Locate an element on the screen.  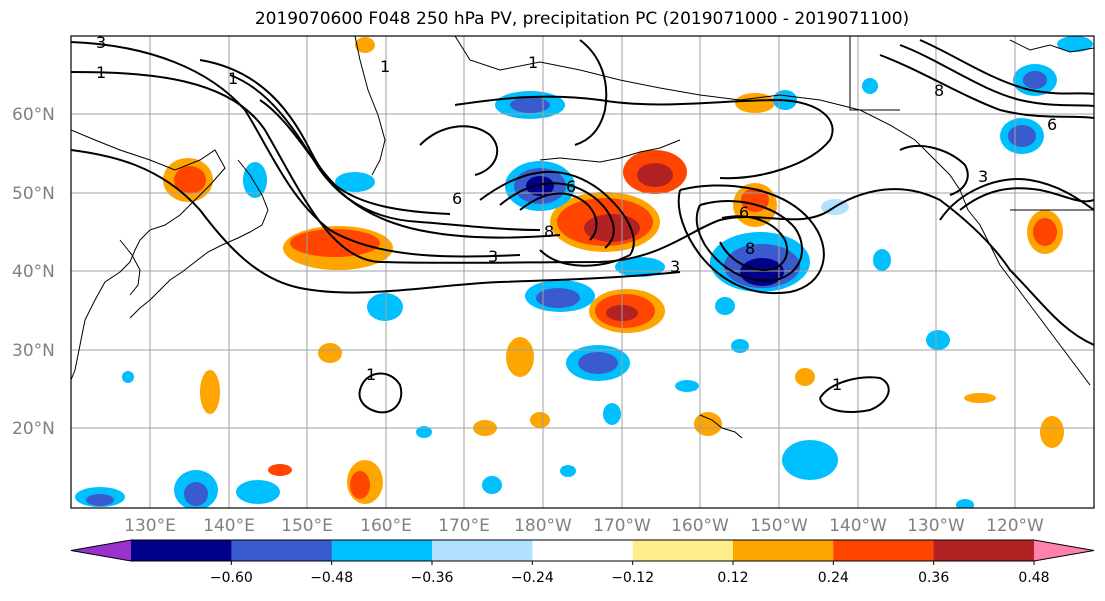
lon-label: 150°E is located at coordinates (307, 526).